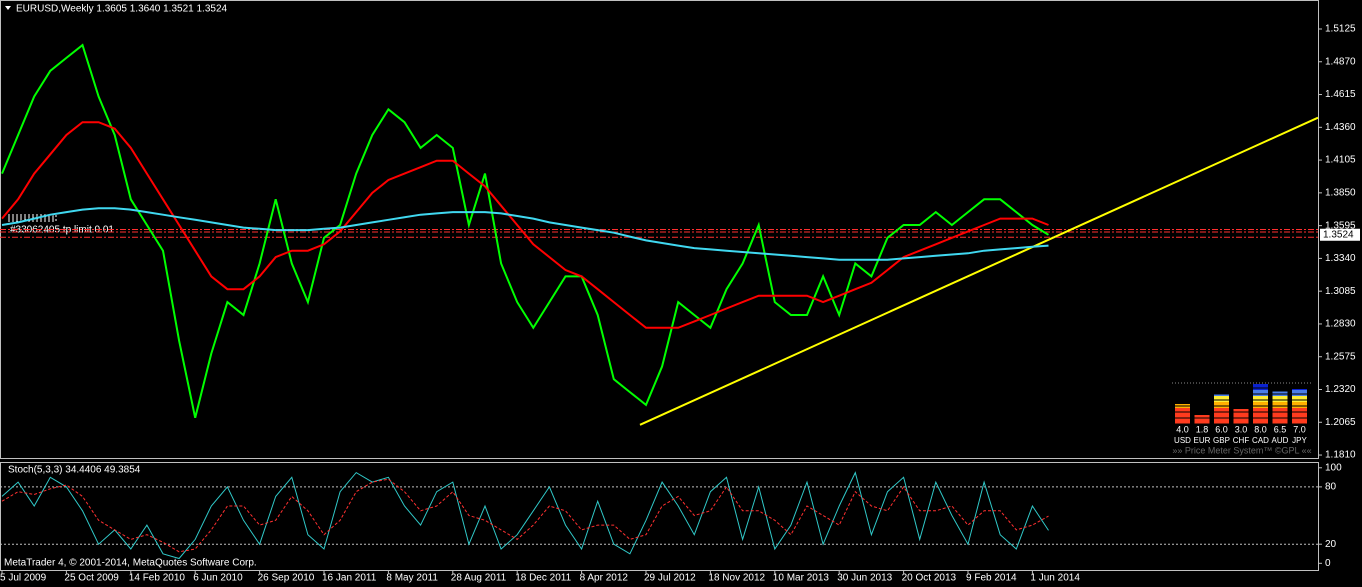 This screenshot has width=1362, height=587. Describe the element at coordinates (1182, 440) in the screenshot. I see `meter-currency: USD` at that location.